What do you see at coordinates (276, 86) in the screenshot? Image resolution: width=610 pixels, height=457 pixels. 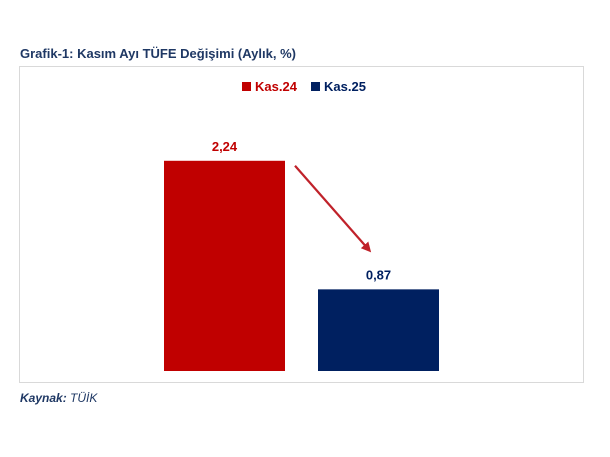 I see `legend-label-kas-24: Kas.24` at bounding box center [276, 86].